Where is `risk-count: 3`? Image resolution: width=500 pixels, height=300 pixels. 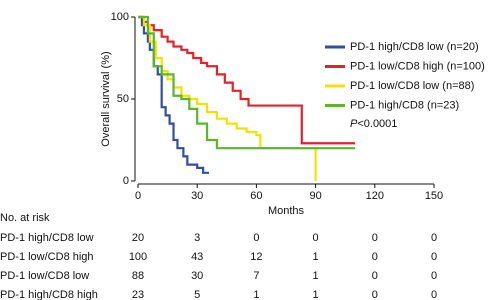
risk-count: 3 is located at coordinates (197, 238).